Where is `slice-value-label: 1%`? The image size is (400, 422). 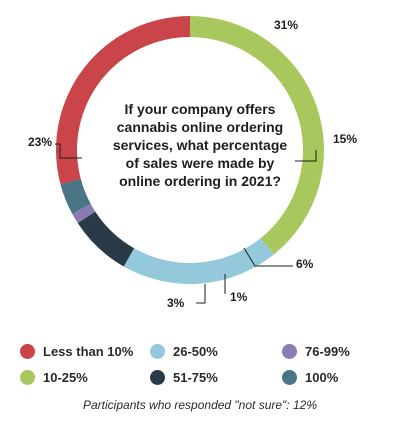 slice-value-label: 1% is located at coordinates (239, 297).